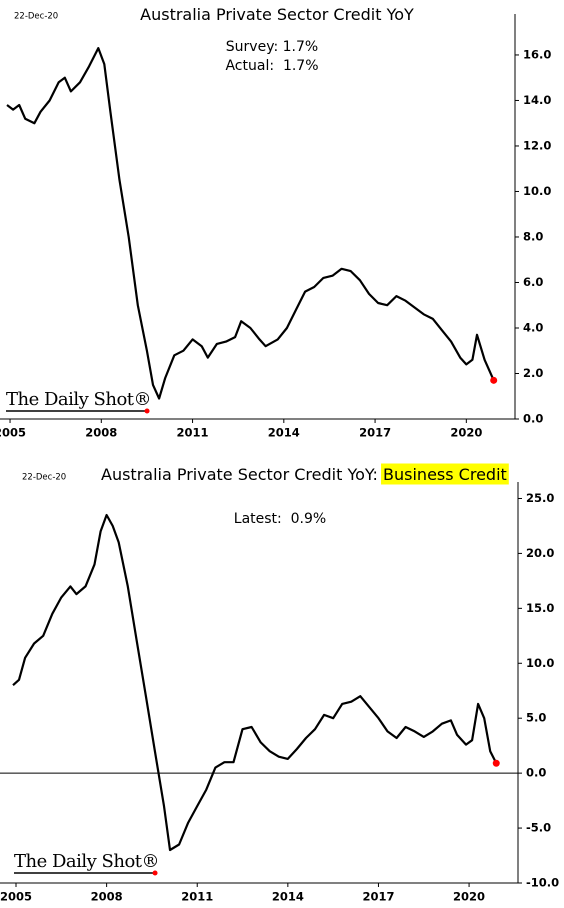 This screenshot has width=564, height=908. Describe the element at coordinates (542, 883) in the screenshot. I see `y-tick-label: -10.0` at that location.